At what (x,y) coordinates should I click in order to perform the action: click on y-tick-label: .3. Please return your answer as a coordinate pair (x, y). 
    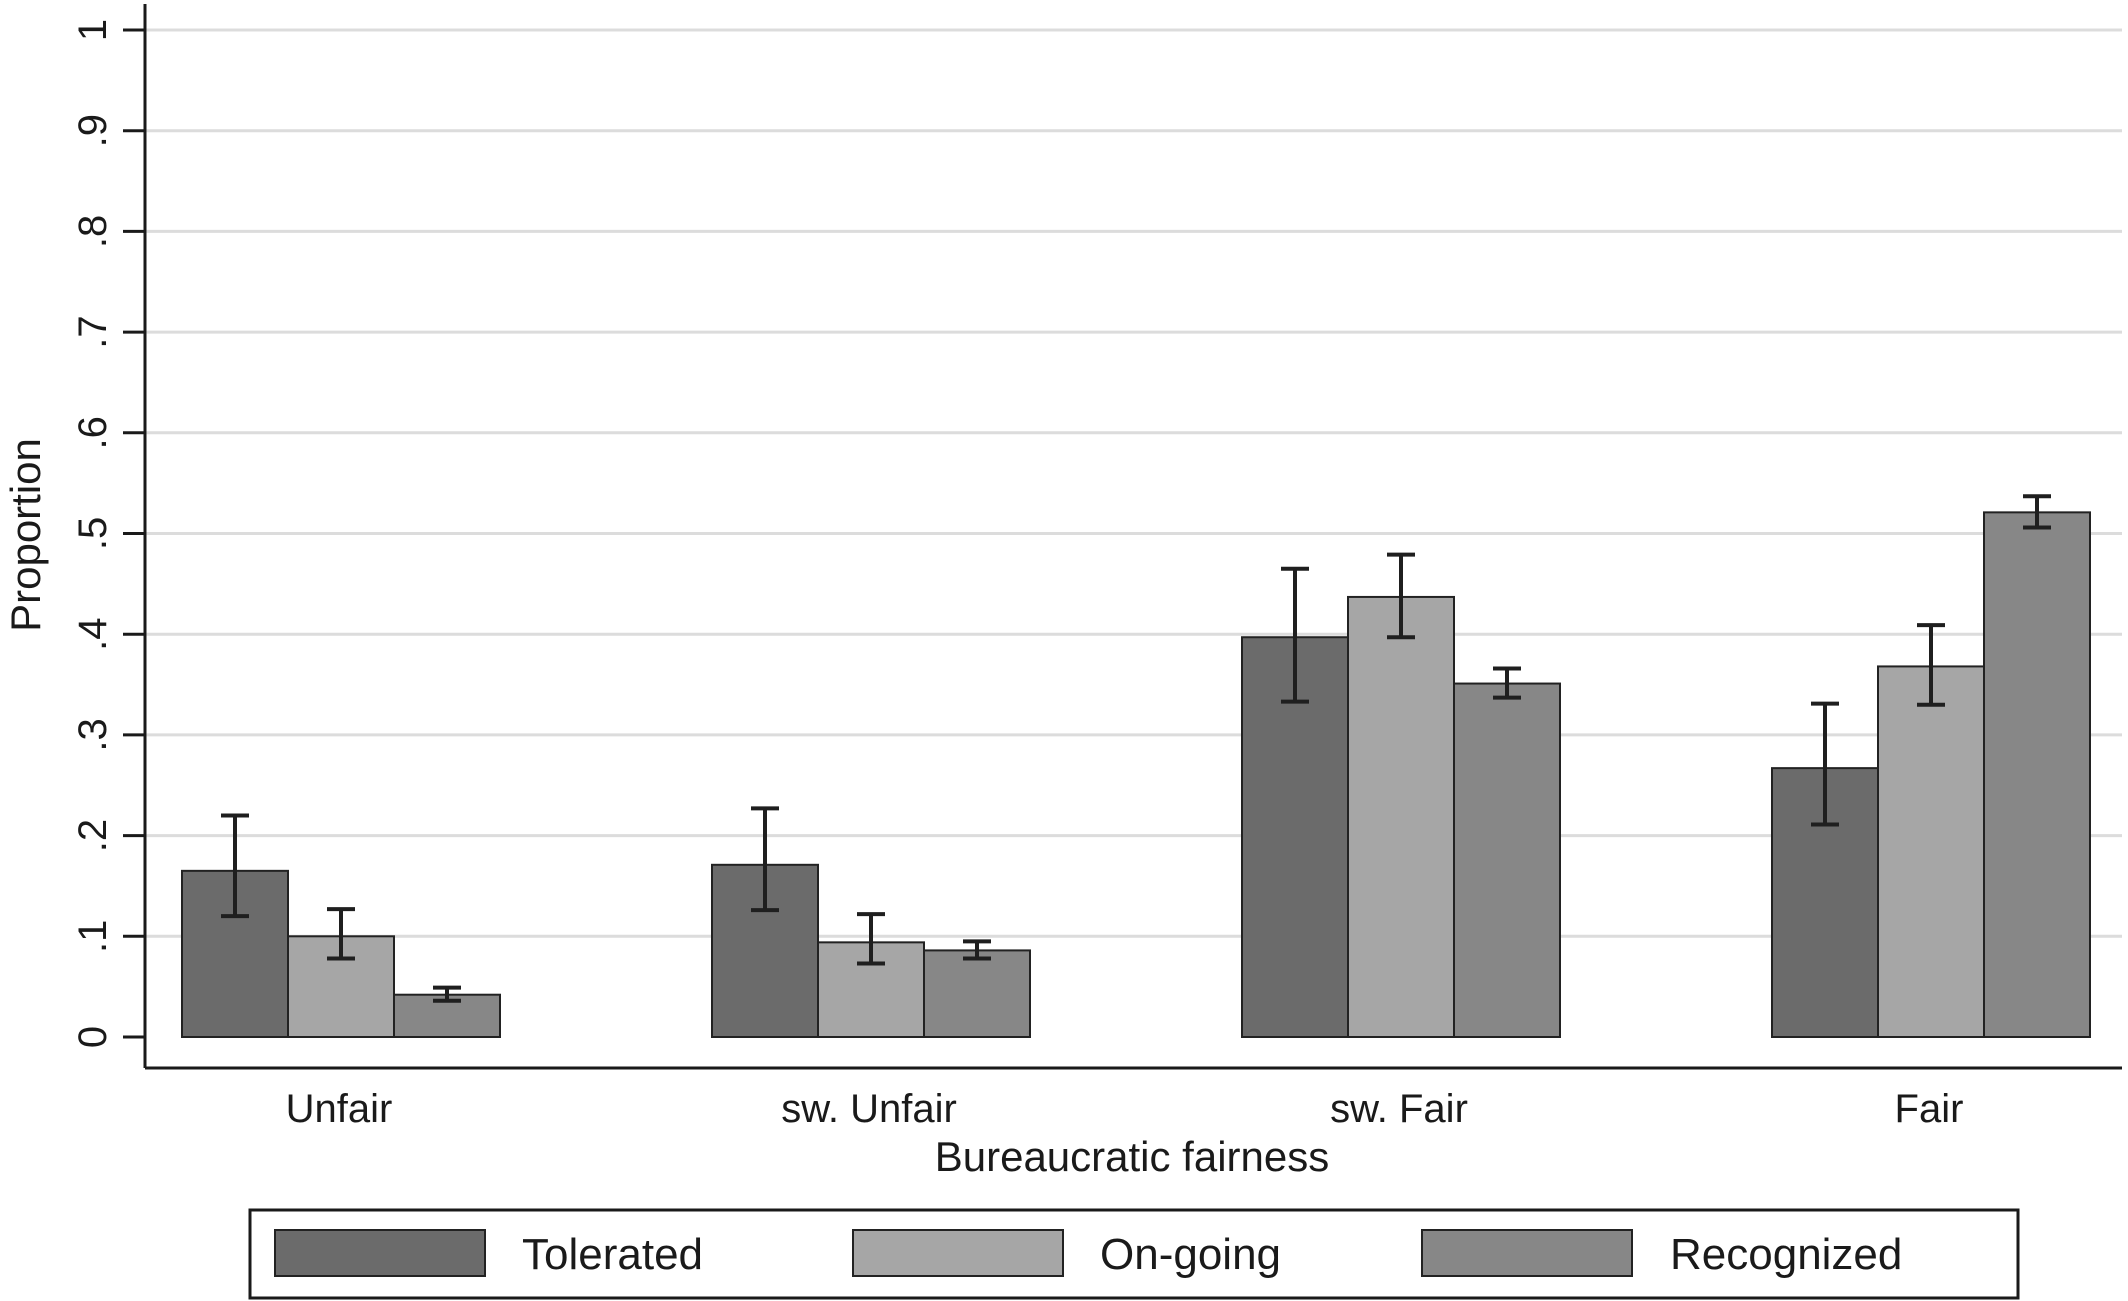
    Looking at the image, I should click on (93, 734).